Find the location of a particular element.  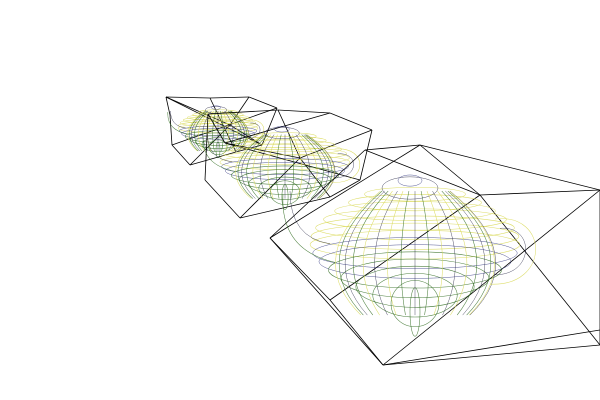

teapot-far-bounding-box is located at coordinates (221, 131).